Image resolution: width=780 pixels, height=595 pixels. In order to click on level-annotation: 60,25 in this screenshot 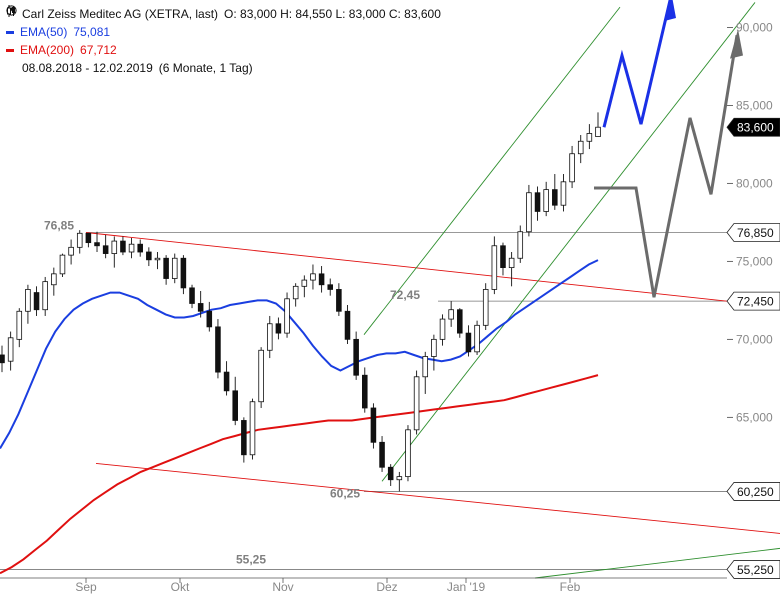, I will do `click(345, 493)`.